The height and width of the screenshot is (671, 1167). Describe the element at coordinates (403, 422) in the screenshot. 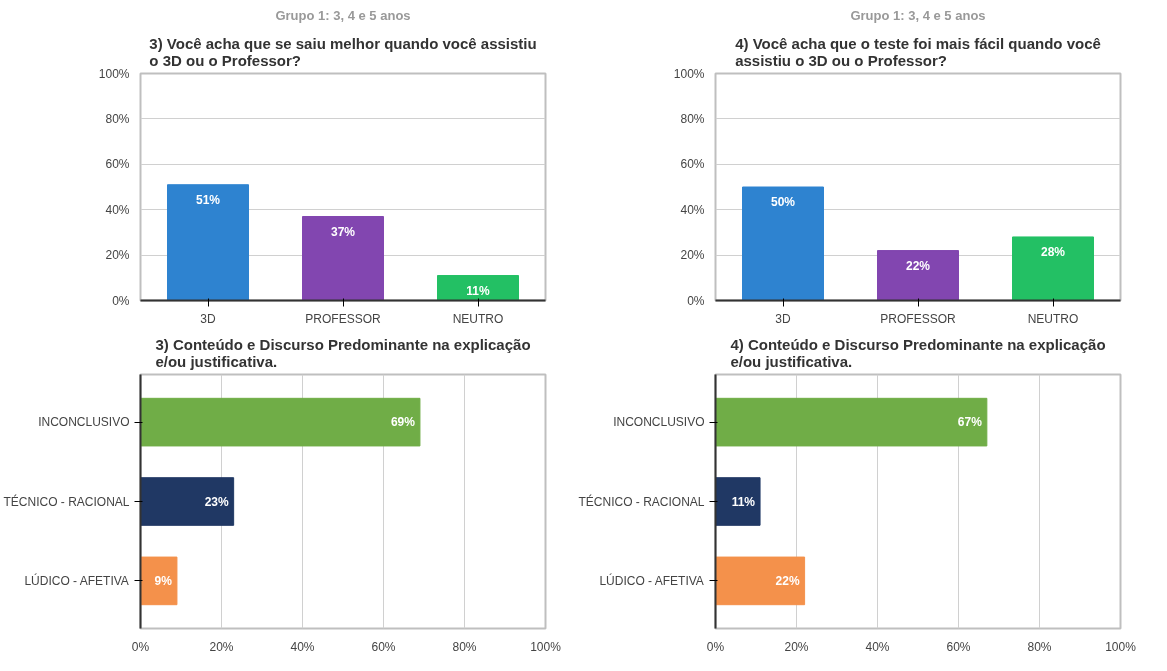

I see `data-label: 69%` at that location.